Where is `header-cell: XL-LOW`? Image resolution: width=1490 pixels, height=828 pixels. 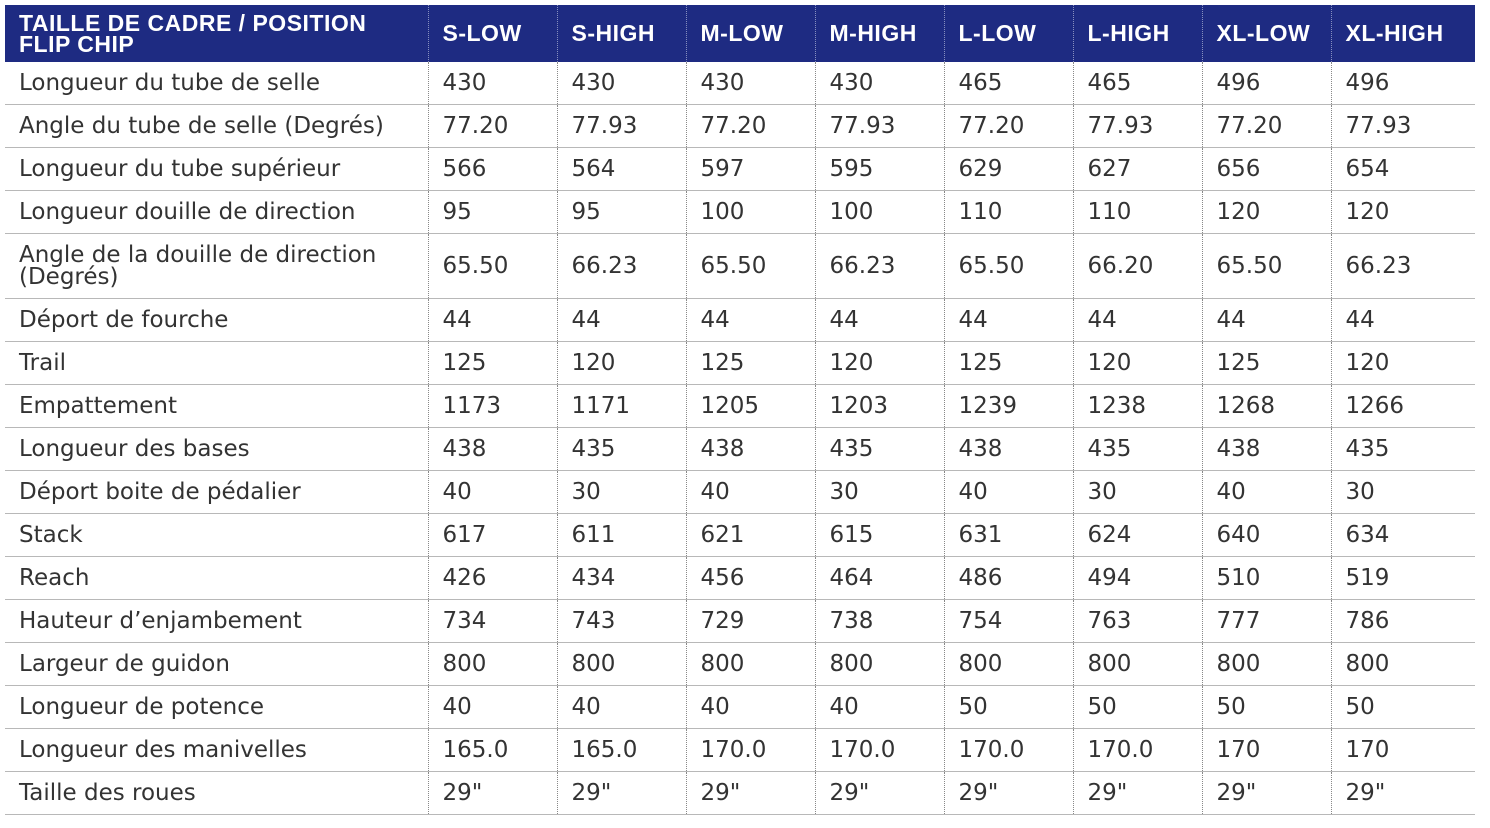
header-cell: XL-LOW is located at coordinates (1266, 33).